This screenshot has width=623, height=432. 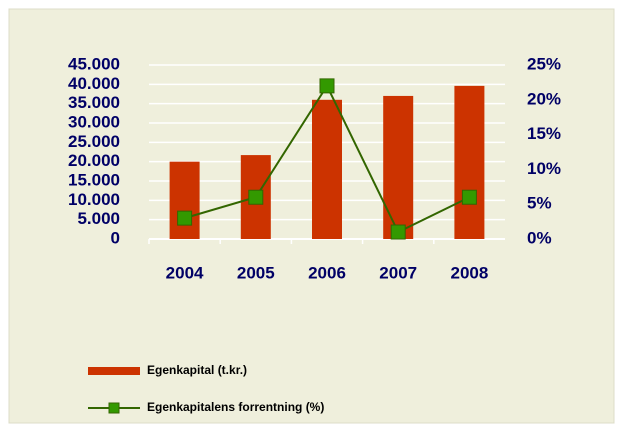 What do you see at coordinates (94, 83) in the screenshot?
I see `y-tick-label: 40.000` at bounding box center [94, 83].